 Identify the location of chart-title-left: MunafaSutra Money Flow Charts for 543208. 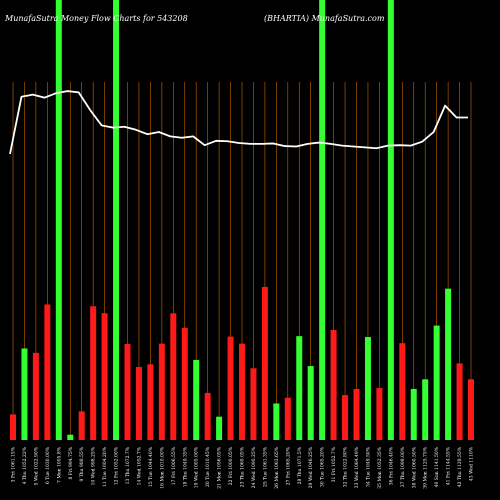
(96, 18).